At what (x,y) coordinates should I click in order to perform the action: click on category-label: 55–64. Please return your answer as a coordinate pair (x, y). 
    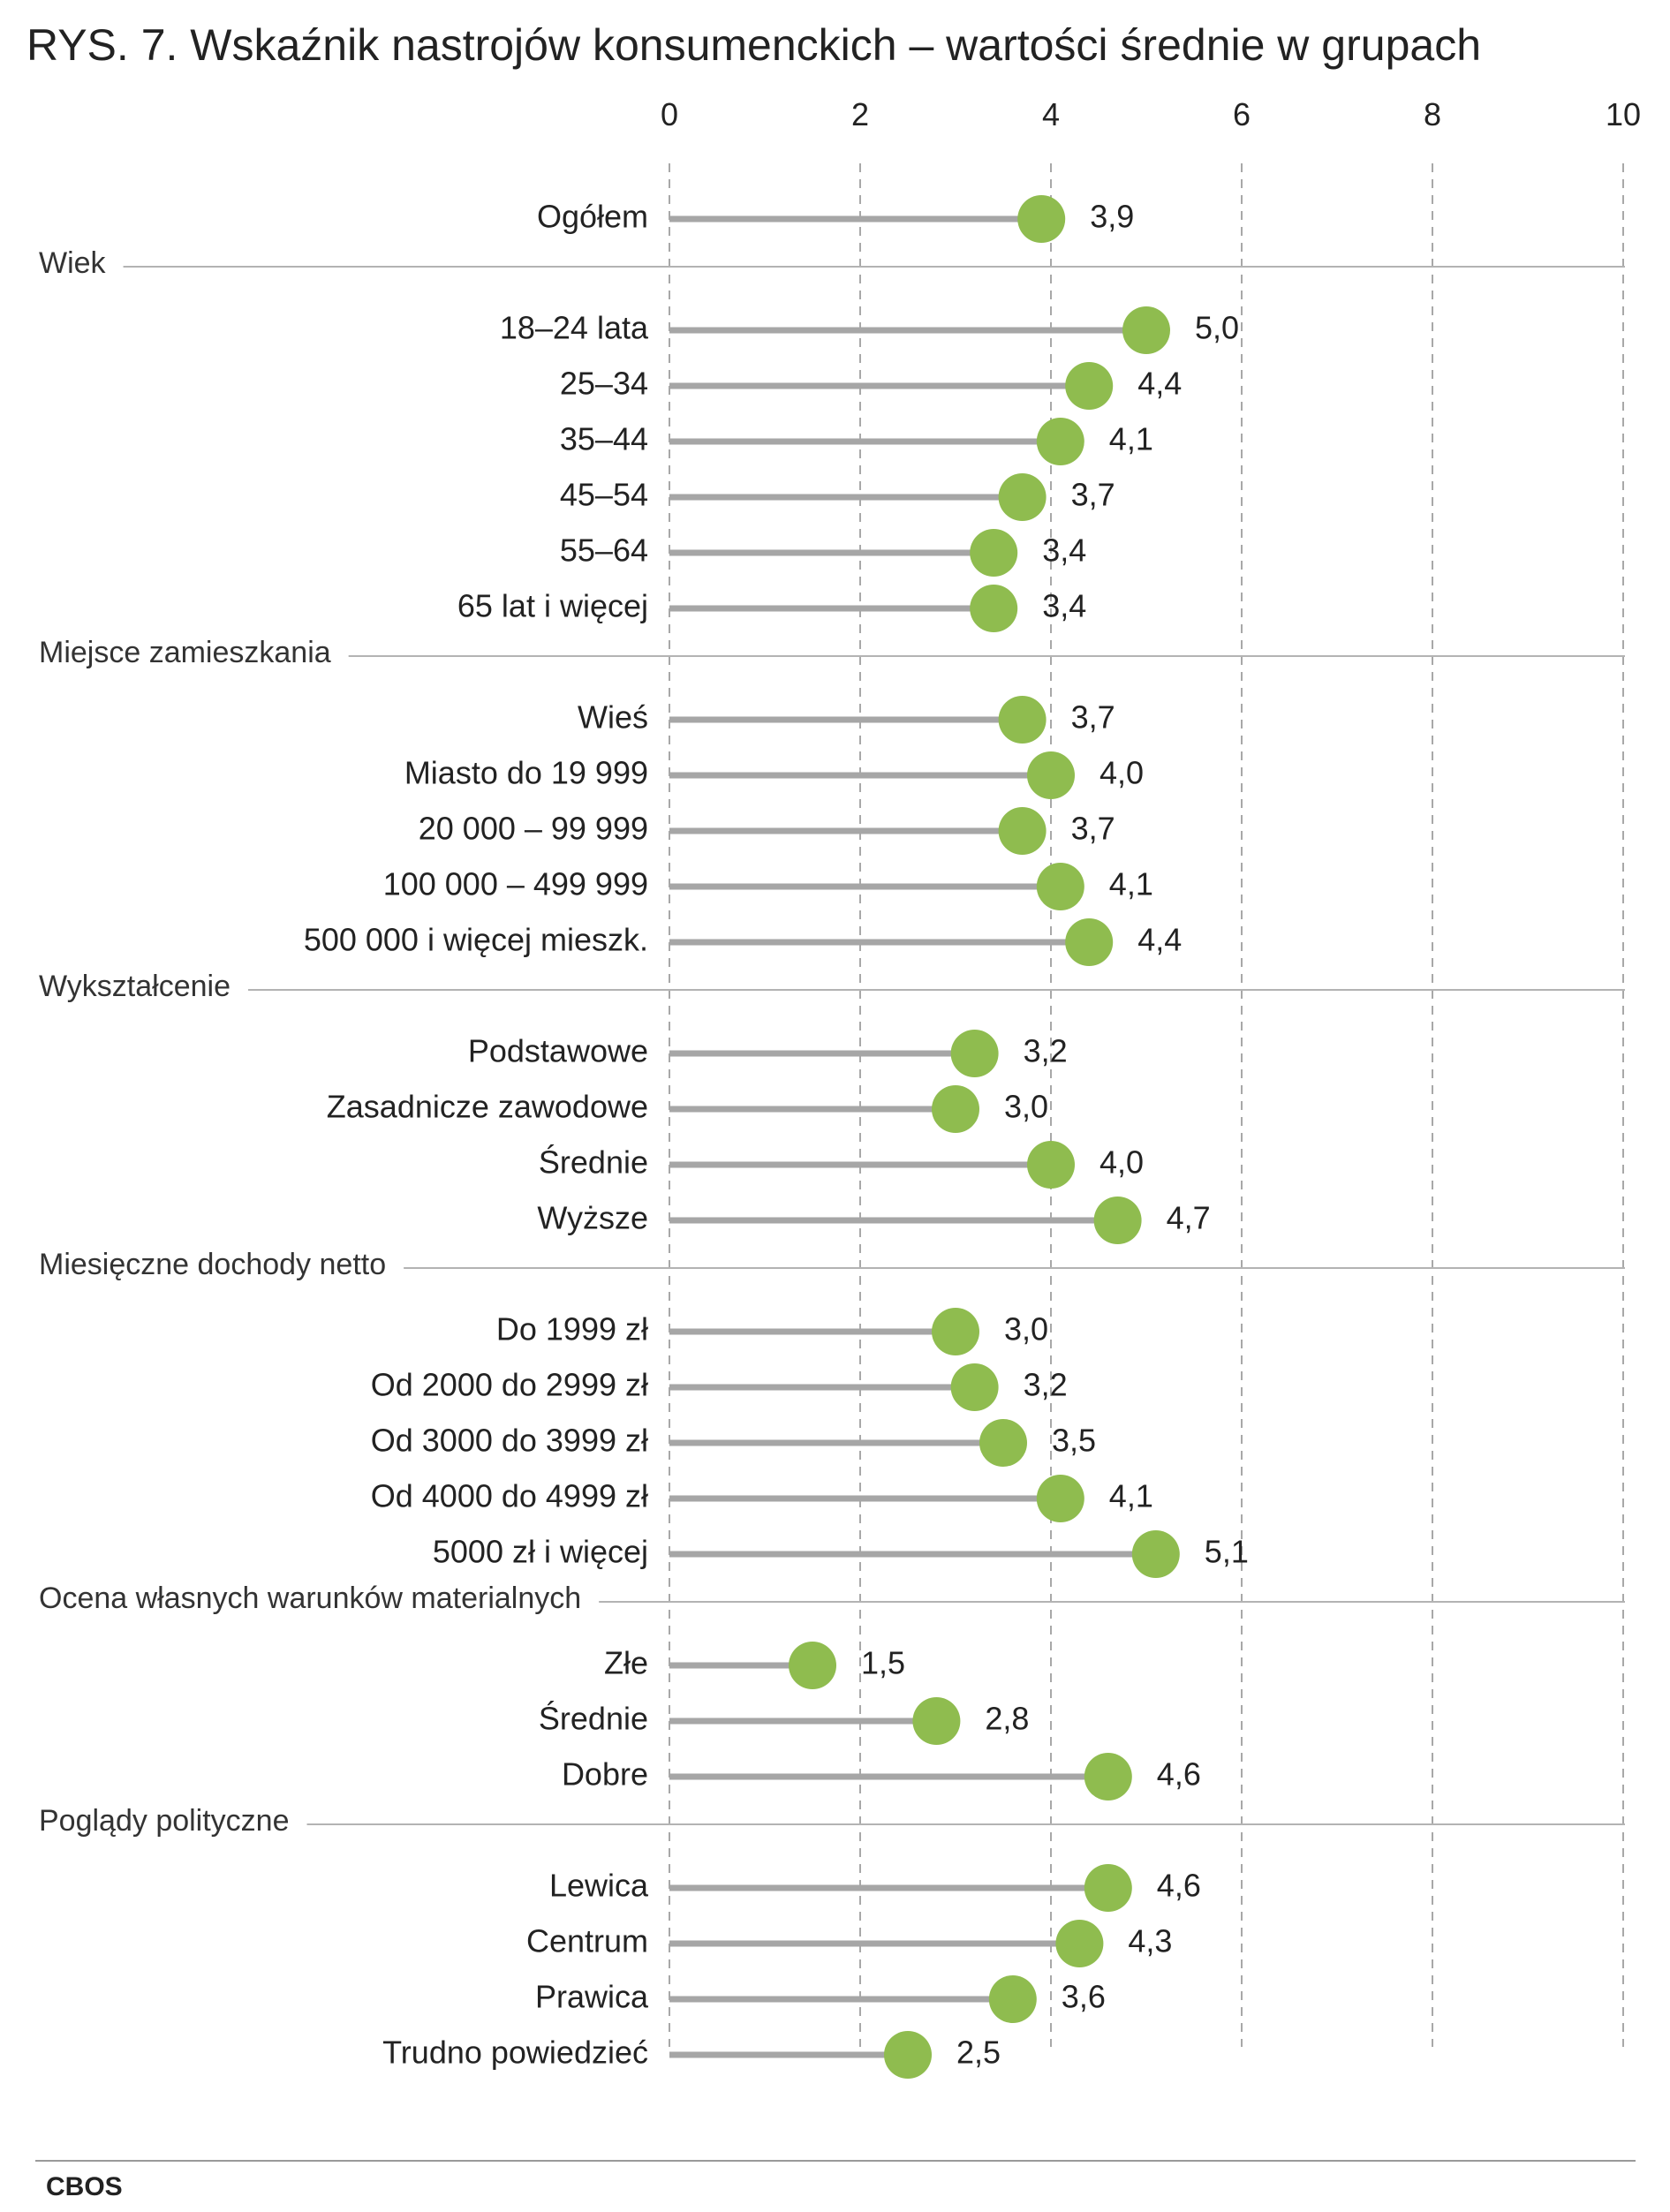
    Looking at the image, I should click on (604, 550).